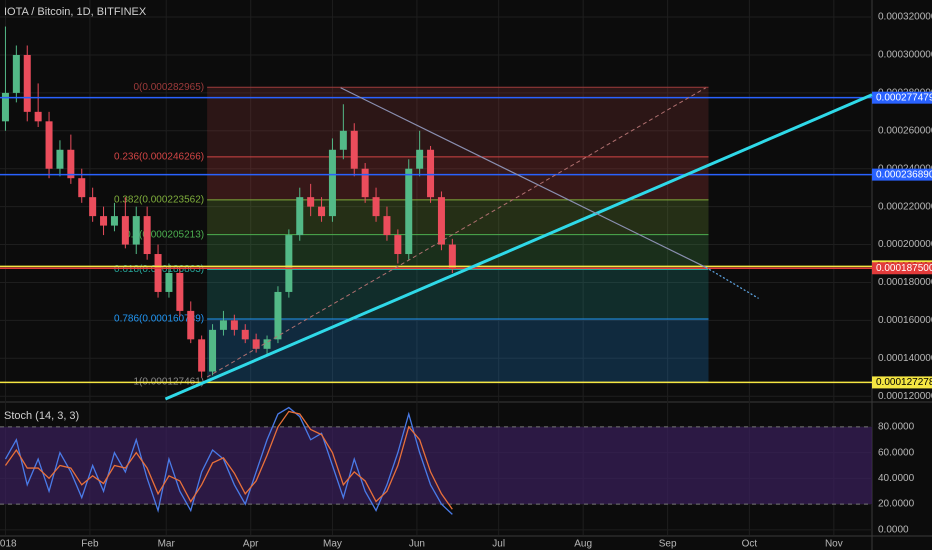 The image size is (932, 550). What do you see at coordinates (905, 130) in the screenshot?
I see `y-tick-label: 0.0002600000` at bounding box center [905, 130].